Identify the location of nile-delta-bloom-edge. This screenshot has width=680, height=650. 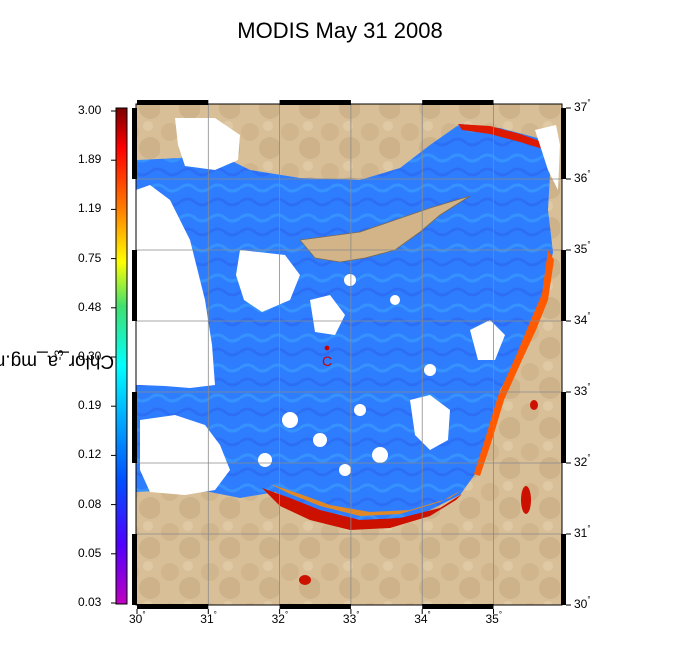
(366, 500).